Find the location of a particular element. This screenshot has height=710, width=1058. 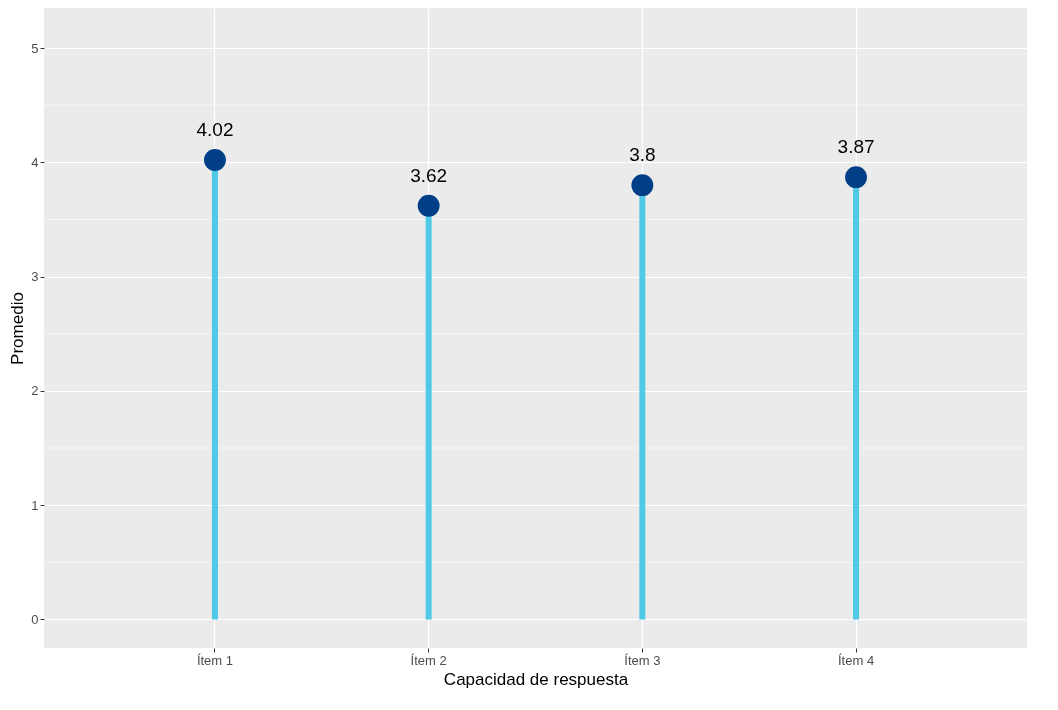

y-tick-label: 2 is located at coordinates (35, 391).